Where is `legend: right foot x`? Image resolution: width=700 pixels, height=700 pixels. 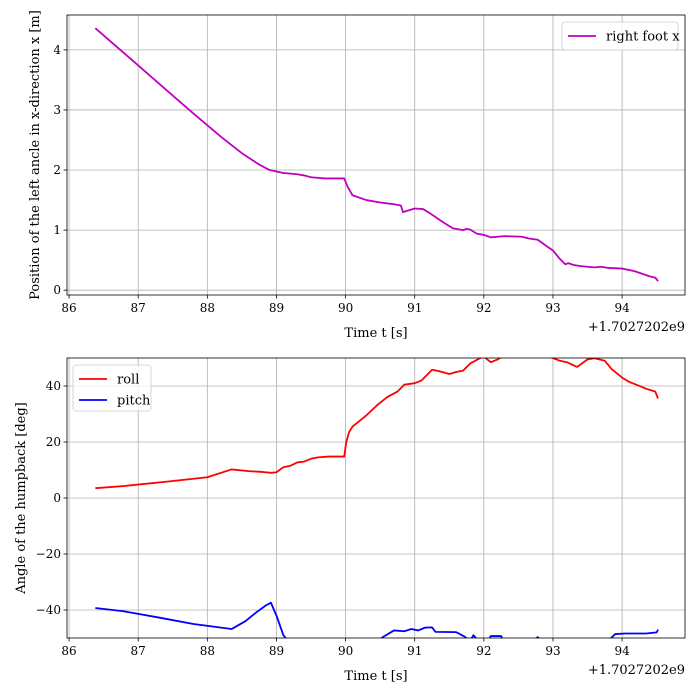
legend: right foot x is located at coordinates (620, 36).